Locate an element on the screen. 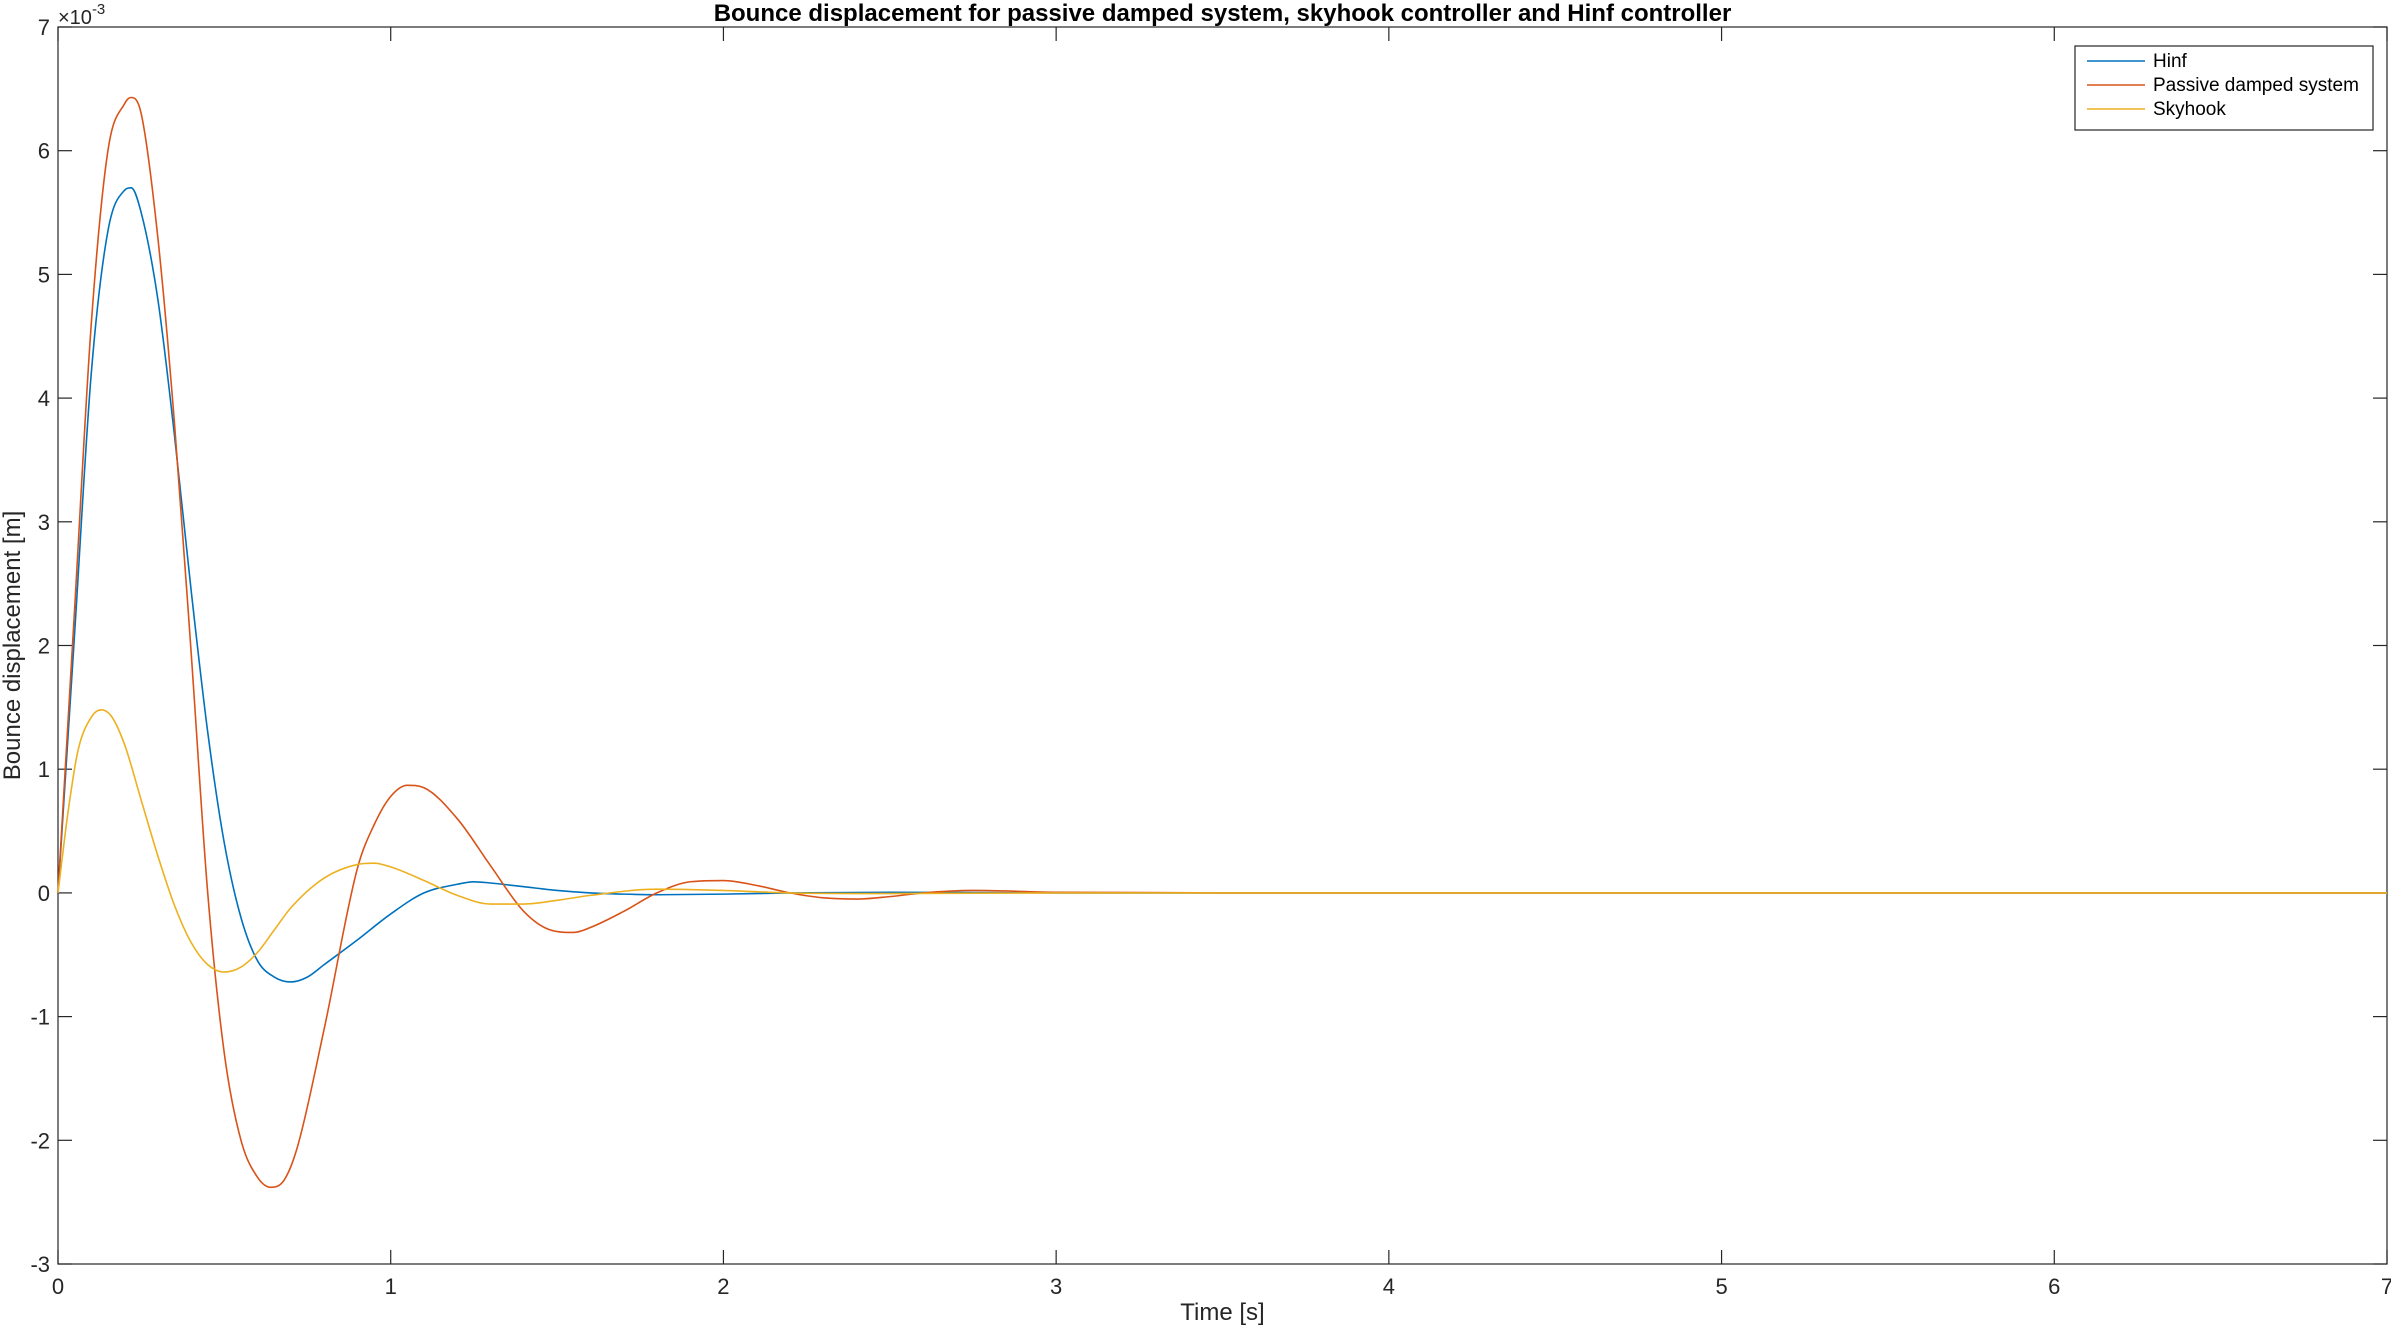 The image size is (2391, 1327). y-axis-label: Bounce displacement [m] is located at coordinates (13, 645).